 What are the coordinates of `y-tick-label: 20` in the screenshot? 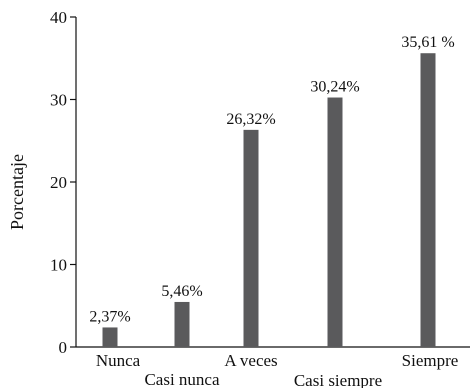 It's located at (58, 182).